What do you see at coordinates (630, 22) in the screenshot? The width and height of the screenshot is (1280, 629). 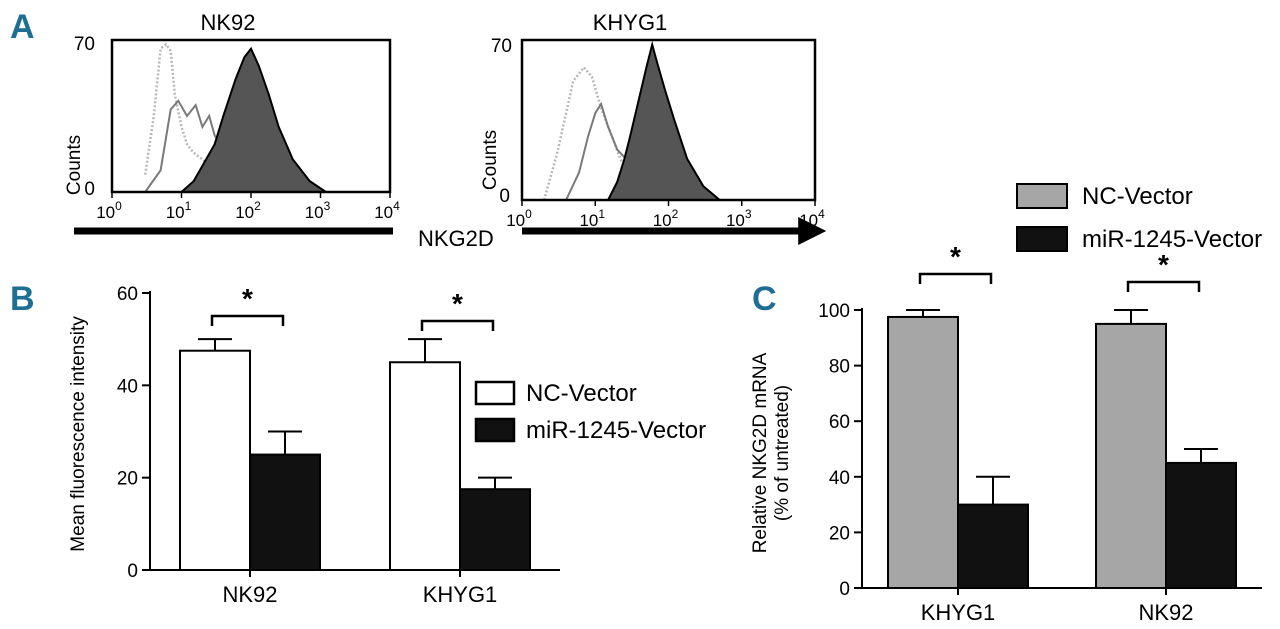 I see `hist-title: KHYG1` at bounding box center [630, 22].